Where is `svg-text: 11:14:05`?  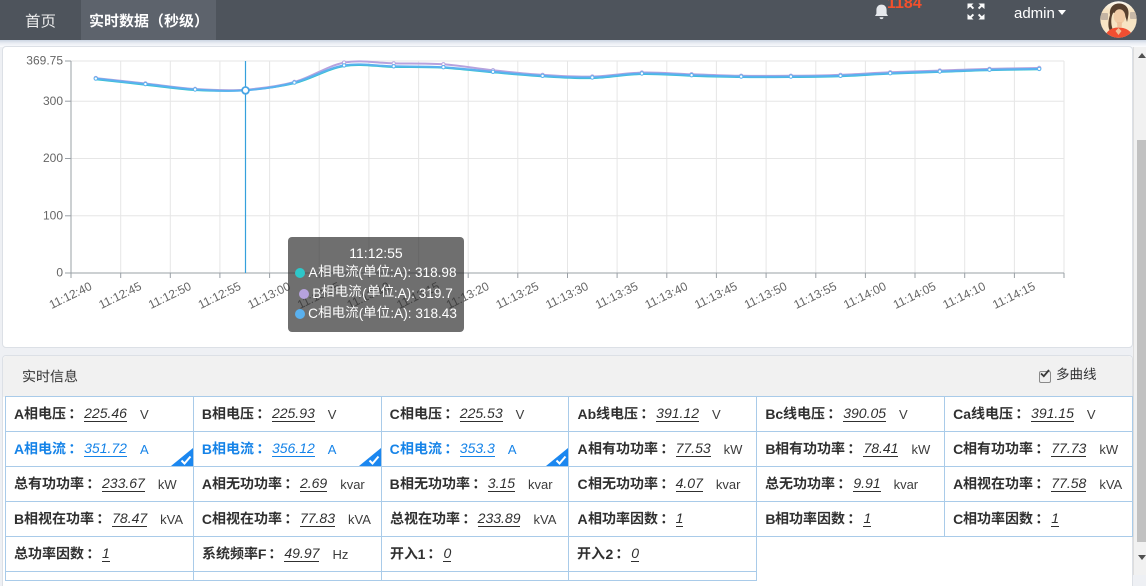
svg-text: 11:14:05 is located at coordinates (915, 295).